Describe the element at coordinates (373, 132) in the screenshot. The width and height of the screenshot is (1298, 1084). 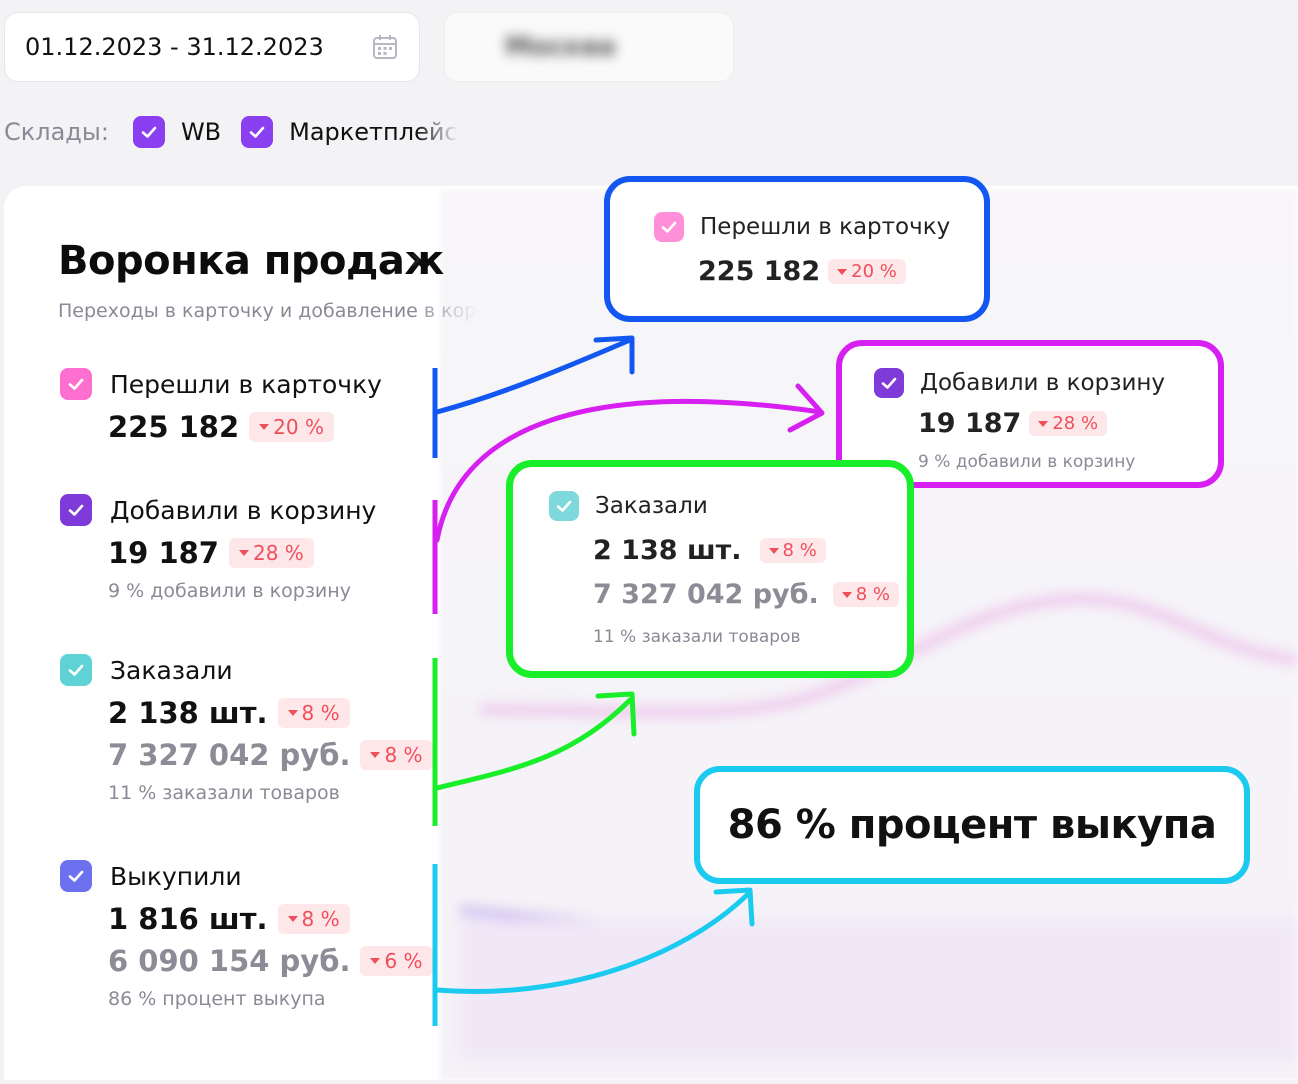
I see `warehouse-marketplace-label: Маркетплейс` at that location.